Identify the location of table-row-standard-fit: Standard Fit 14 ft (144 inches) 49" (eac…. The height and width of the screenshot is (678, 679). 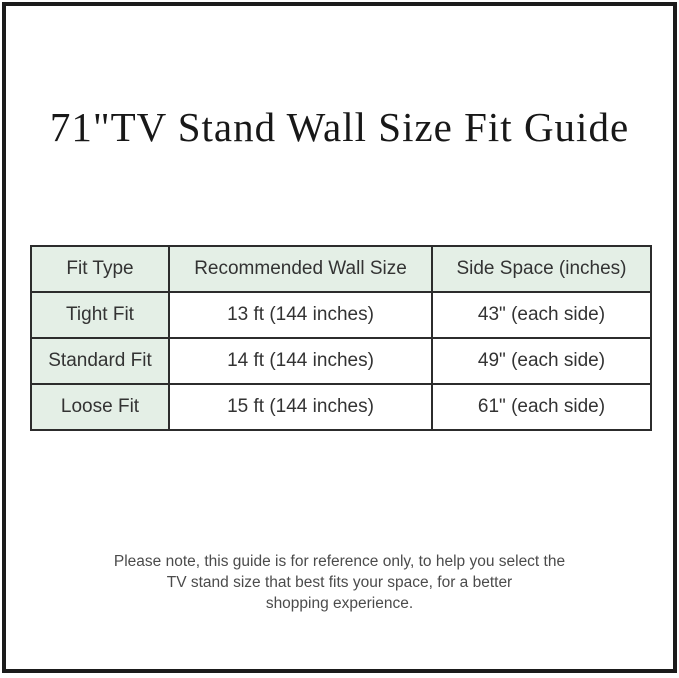
(341, 361).